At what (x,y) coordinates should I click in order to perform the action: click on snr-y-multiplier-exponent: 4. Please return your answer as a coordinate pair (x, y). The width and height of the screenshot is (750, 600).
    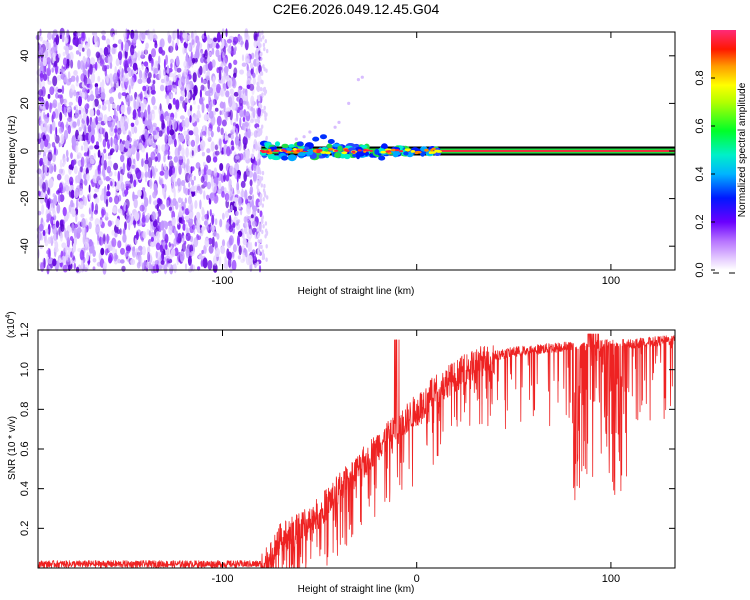
    Looking at the image, I should click on (8, 317).